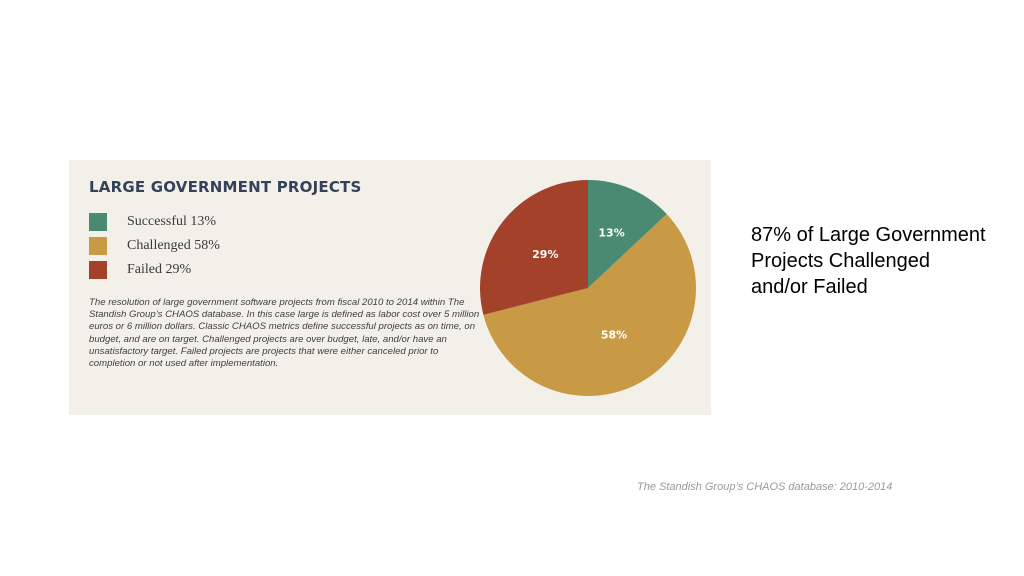  Describe the element at coordinates (98, 246) in the screenshot. I see `legend-swatch-challenged` at that location.